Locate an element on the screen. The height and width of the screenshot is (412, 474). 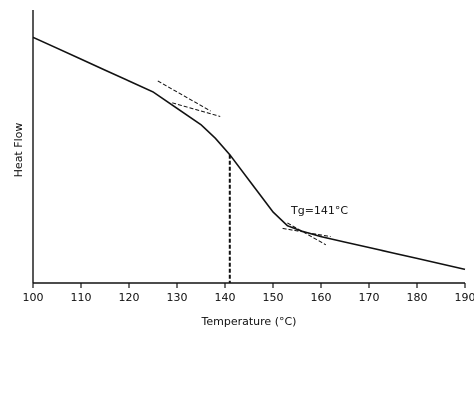
y-axis-title: Heat Flow is located at coordinates (18, 150).